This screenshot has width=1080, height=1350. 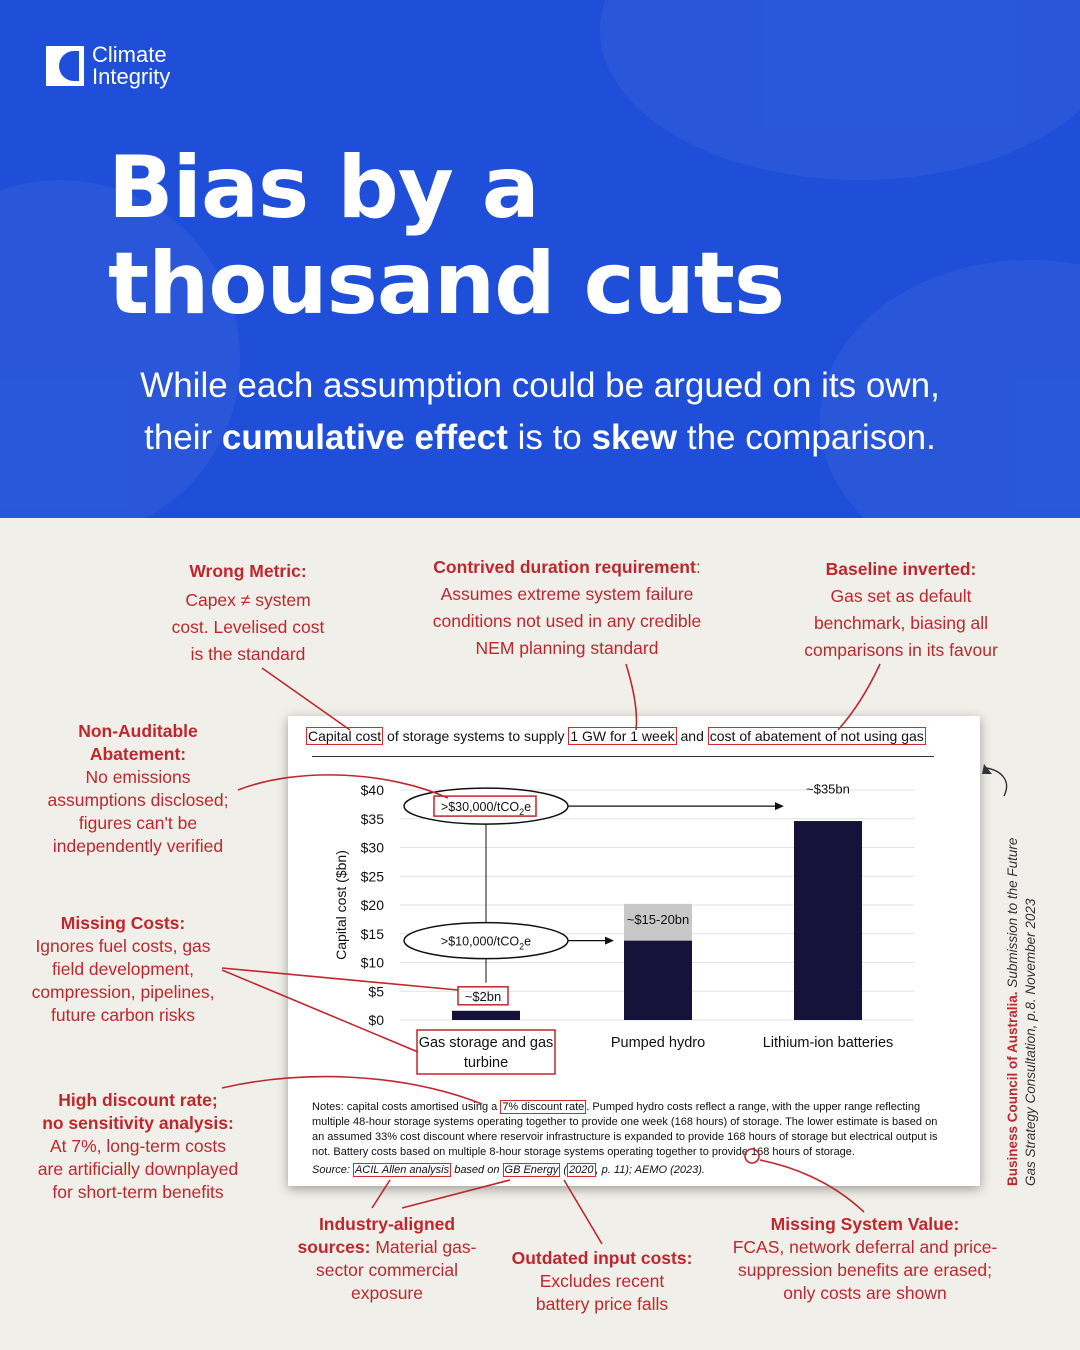 I want to click on highlight-box: ACIL Allen analysis, so click(x=402, y=1170).